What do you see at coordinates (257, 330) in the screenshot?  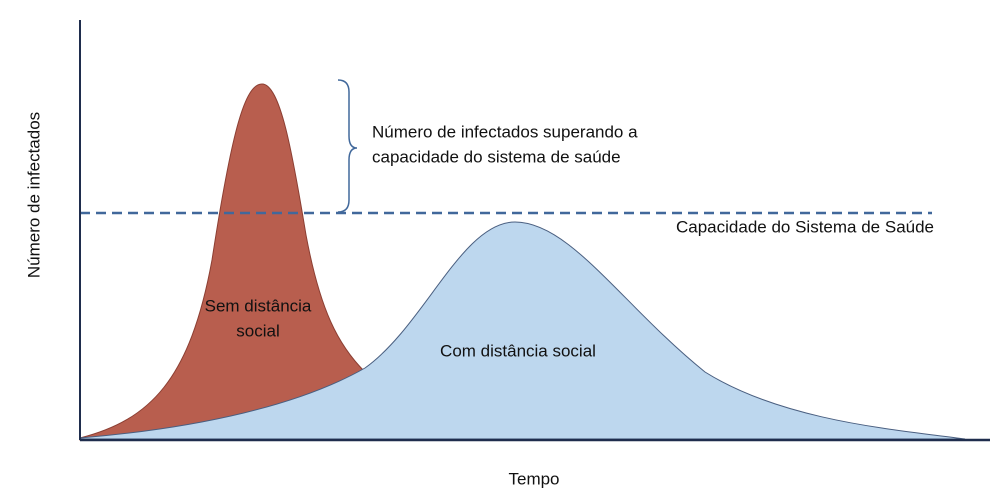 I see `curve-label: social` at bounding box center [257, 330].